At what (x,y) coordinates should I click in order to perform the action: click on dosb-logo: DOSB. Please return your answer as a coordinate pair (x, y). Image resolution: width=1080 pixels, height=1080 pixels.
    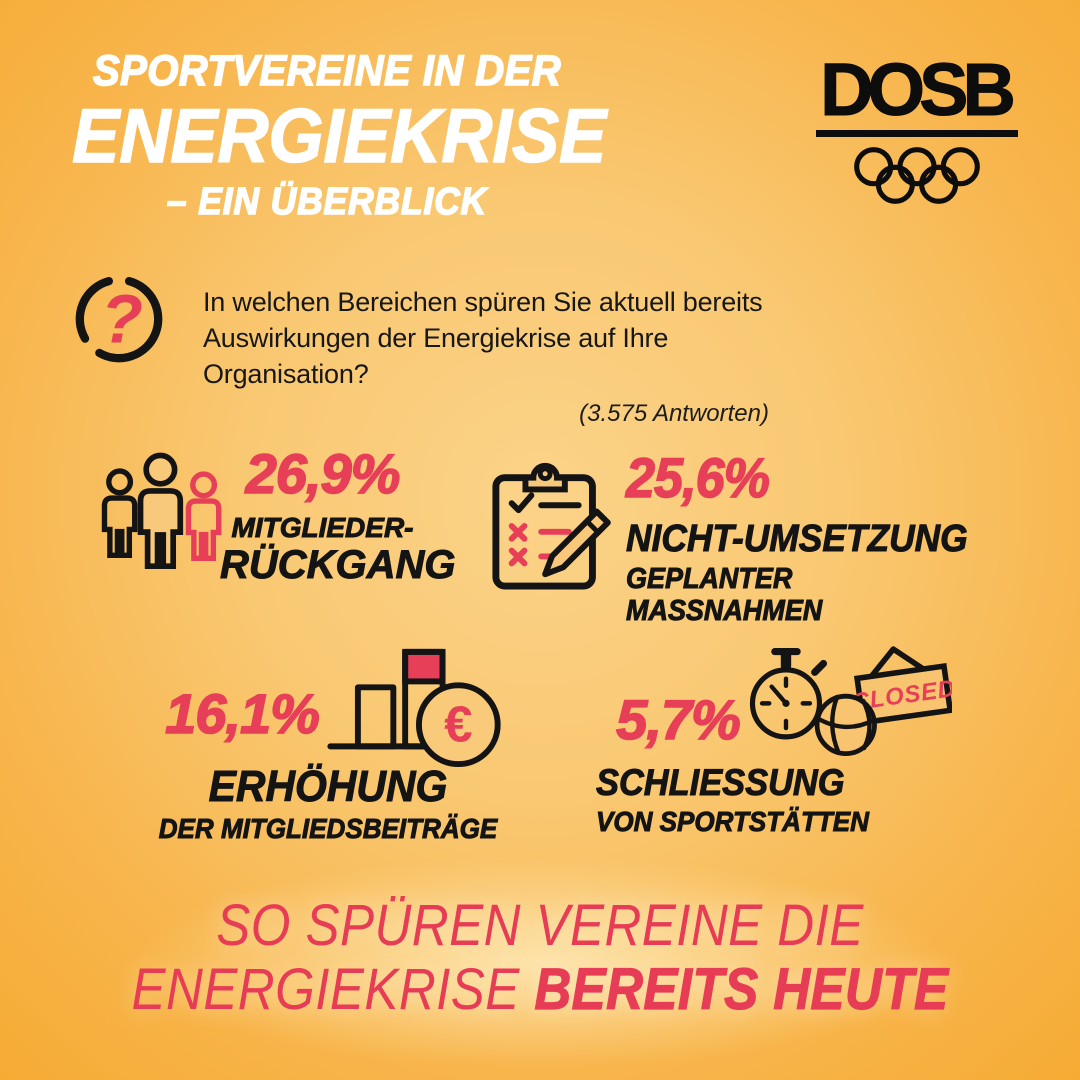
    Looking at the image, I should click on (917, 129).